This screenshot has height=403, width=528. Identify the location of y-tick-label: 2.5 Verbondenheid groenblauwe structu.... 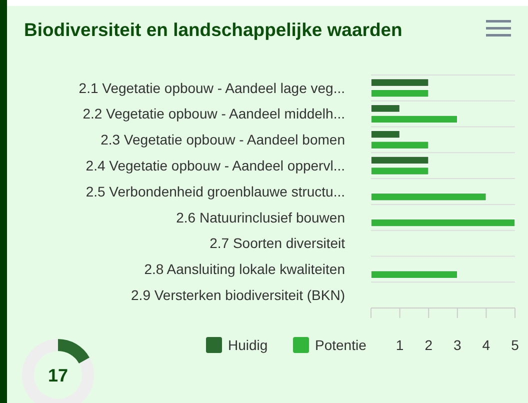
(215, 191).